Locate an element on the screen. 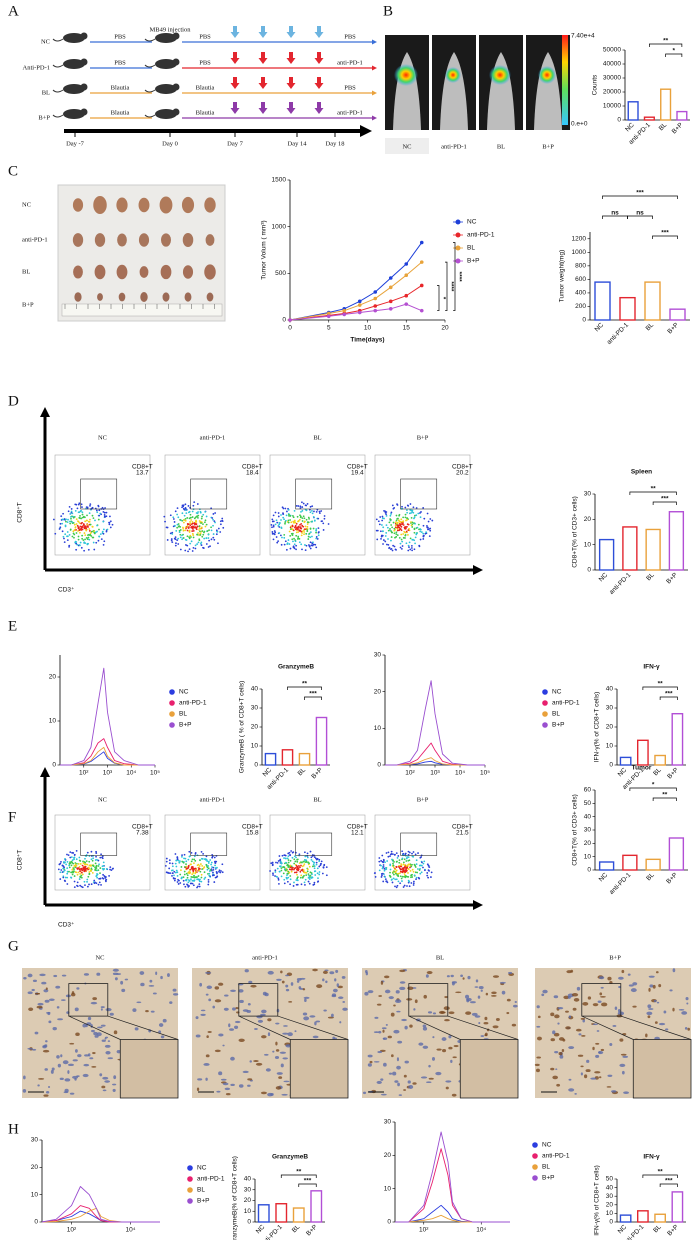 Image resolution: width=698 pixels, height=1245 pixels. panel-label: A is located at coordinates (13, 11).